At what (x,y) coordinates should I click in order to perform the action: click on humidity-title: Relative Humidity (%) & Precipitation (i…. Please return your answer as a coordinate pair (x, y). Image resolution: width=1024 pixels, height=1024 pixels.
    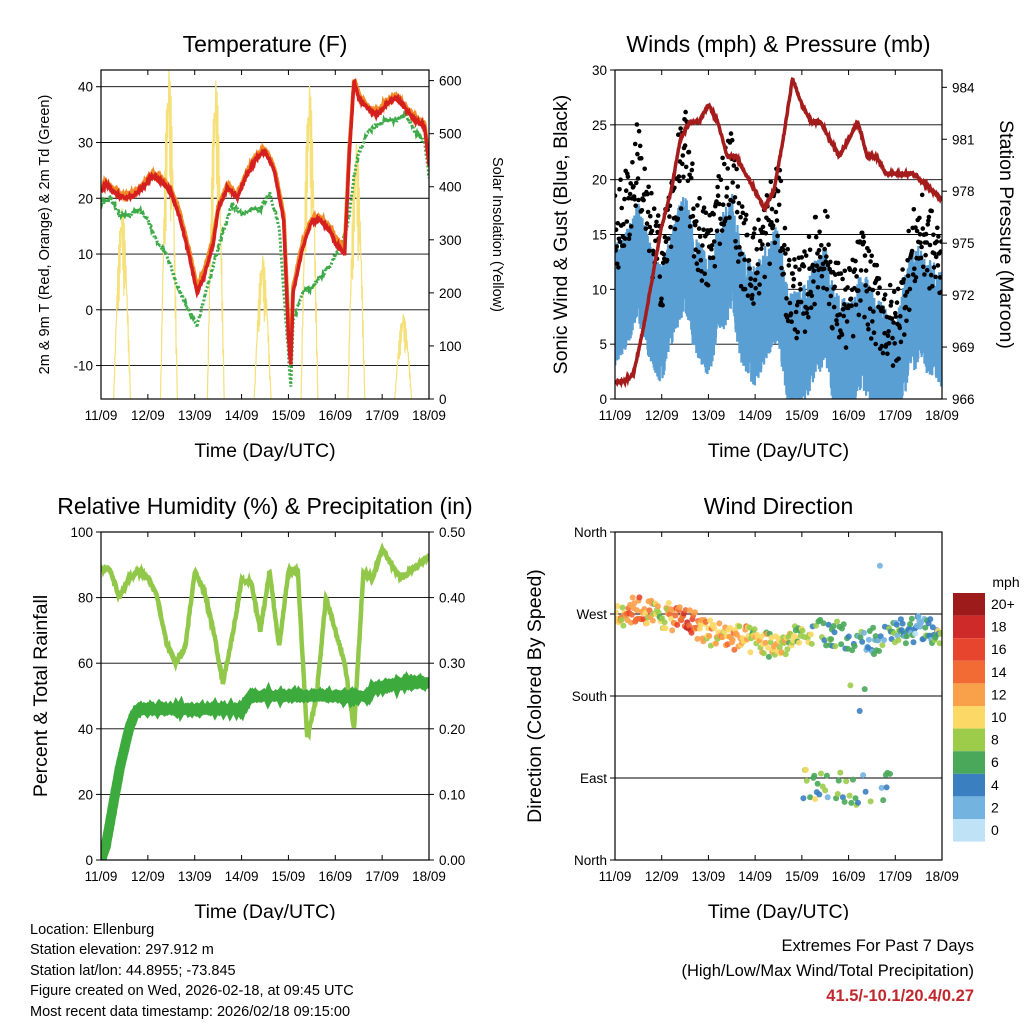
    Looking at the image, I should click on (264, 506).